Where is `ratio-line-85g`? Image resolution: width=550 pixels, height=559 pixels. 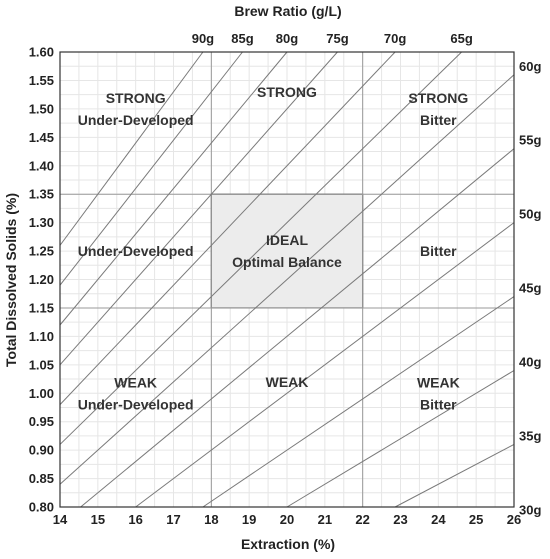 ratio-line-85g is located at coordinates (151, 168).